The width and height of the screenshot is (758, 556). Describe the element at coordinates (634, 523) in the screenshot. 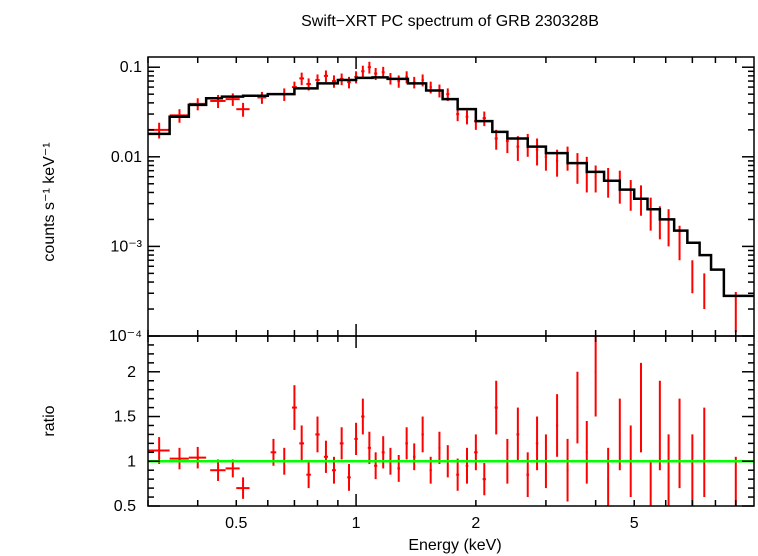

I see `x-tick-label: 5` at that location.